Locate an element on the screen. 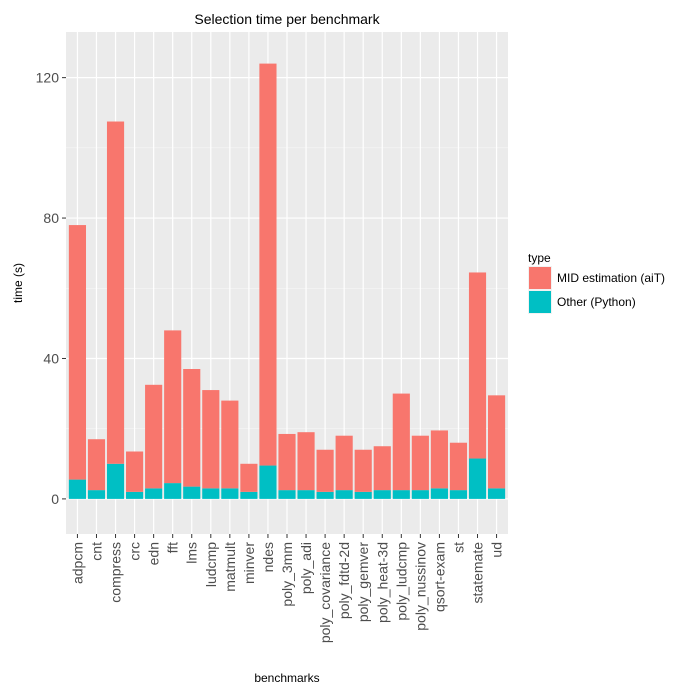  y-axis-title: time (s) is located at coordinates (18, 283).